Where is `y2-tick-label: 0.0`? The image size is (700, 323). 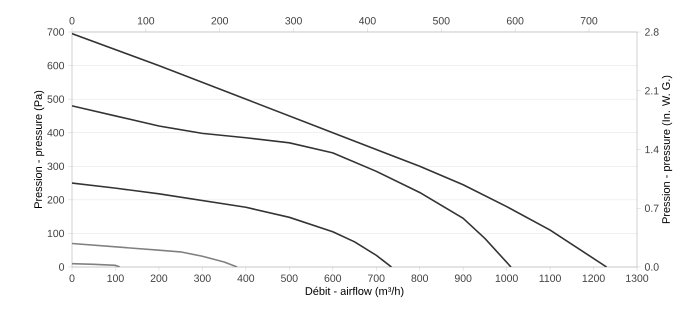
y2-tick-label: 0.0 is located at coordinates (651, 267).